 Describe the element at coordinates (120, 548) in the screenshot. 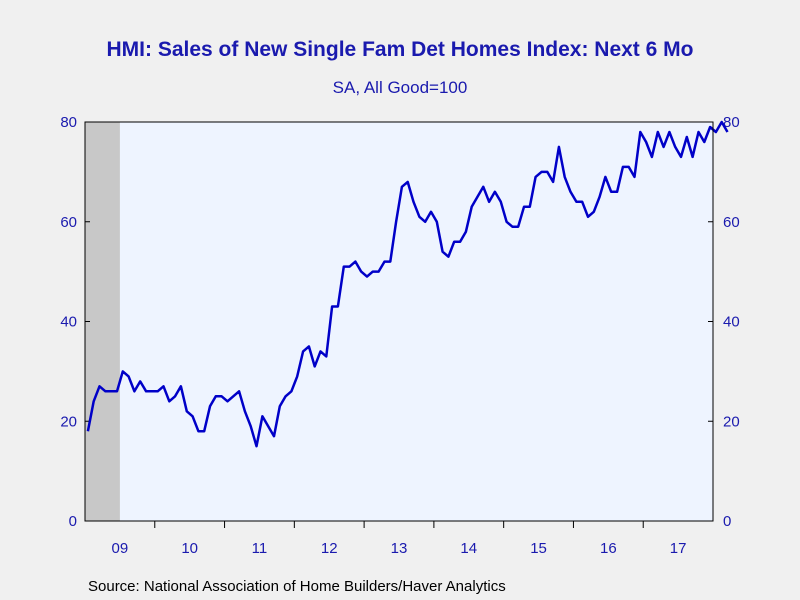

I see `x-tick-label: 09` at that location.